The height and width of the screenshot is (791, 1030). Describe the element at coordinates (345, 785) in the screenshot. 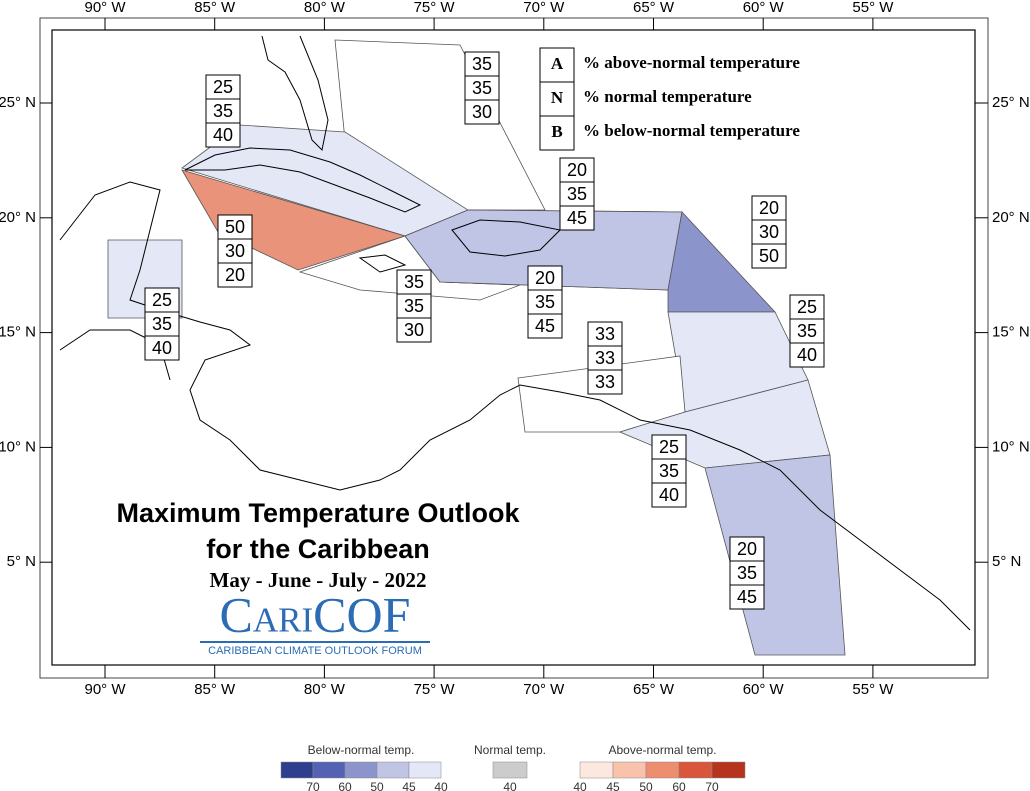

I see `colorbar-tick: 60` at that location.